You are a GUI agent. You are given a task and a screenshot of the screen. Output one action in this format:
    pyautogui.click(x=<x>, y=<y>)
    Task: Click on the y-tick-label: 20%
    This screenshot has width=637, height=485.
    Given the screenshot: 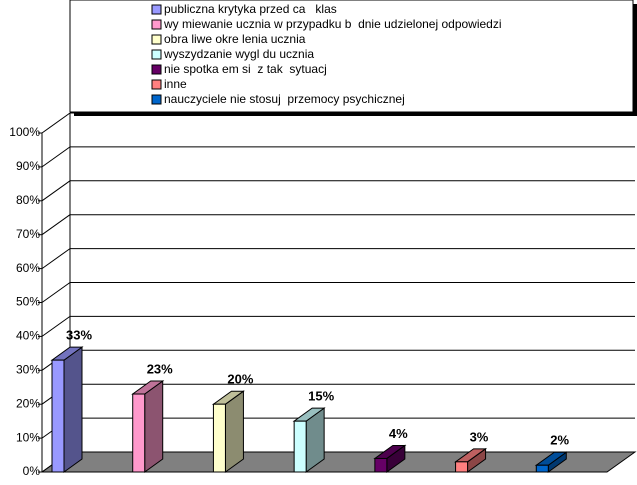 What is the action you would take?
    pyautogui.click(x=28, y=403)
    